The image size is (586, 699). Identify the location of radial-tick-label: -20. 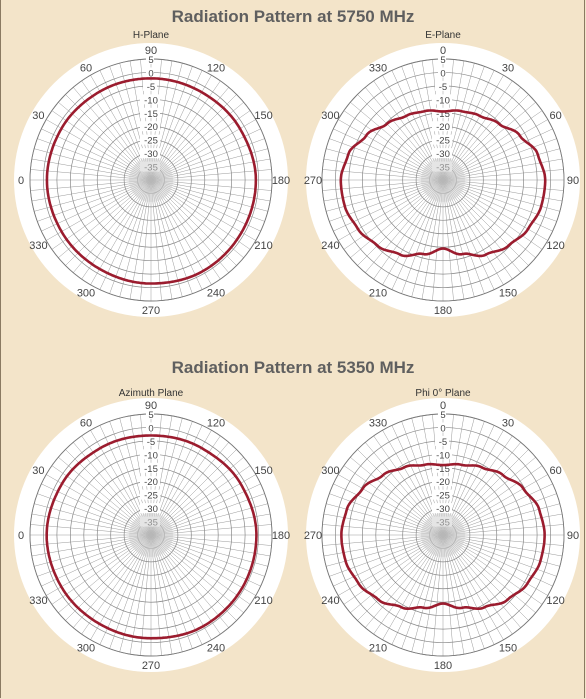
(151, 482).